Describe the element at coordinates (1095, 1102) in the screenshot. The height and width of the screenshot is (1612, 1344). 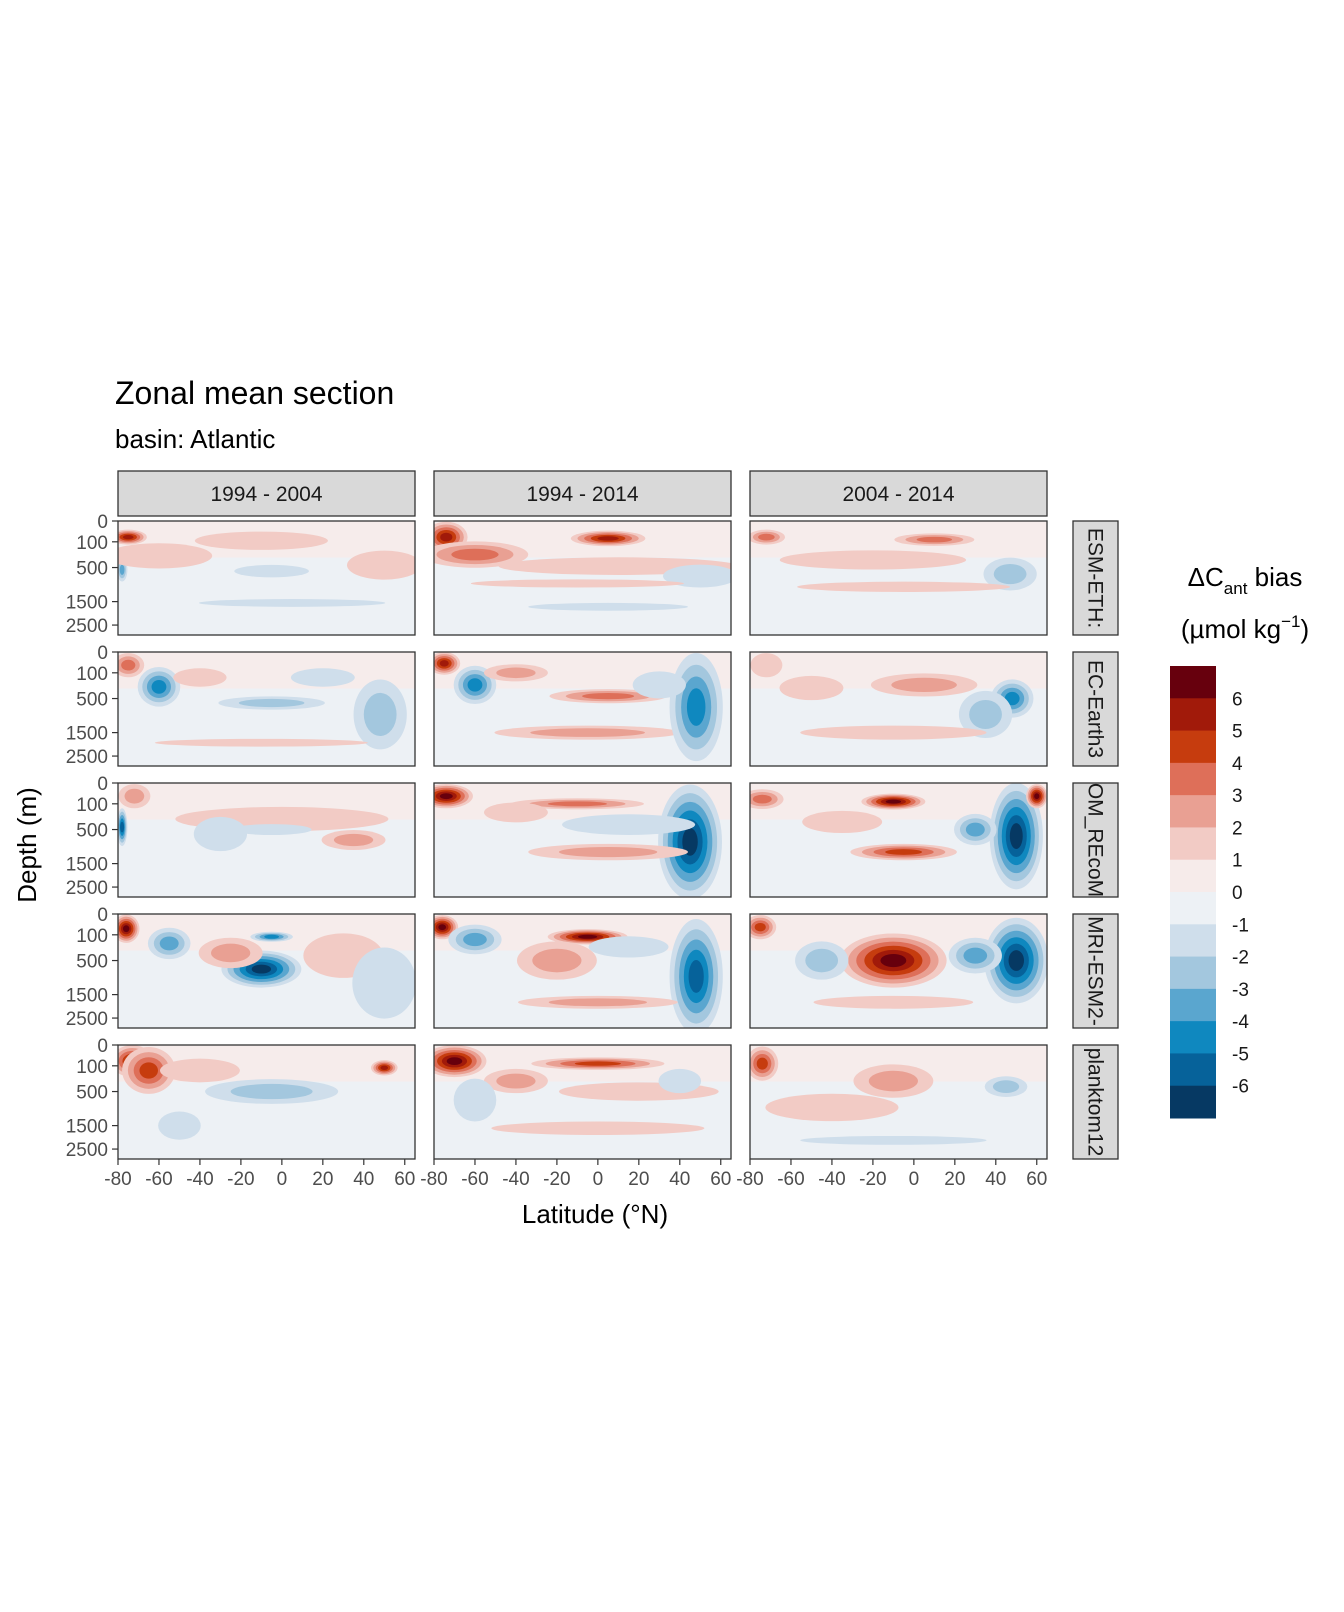
I see `row-strip: planktom12` at that location.